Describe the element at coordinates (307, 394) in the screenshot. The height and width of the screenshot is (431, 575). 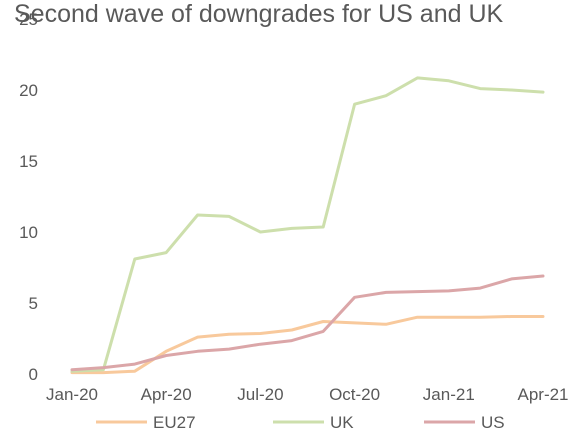
I see `x-axis-tick-labels: Jan-20 Apr-20 Jul-20 Oct-20 Jan-21 Apr-21` at that location.